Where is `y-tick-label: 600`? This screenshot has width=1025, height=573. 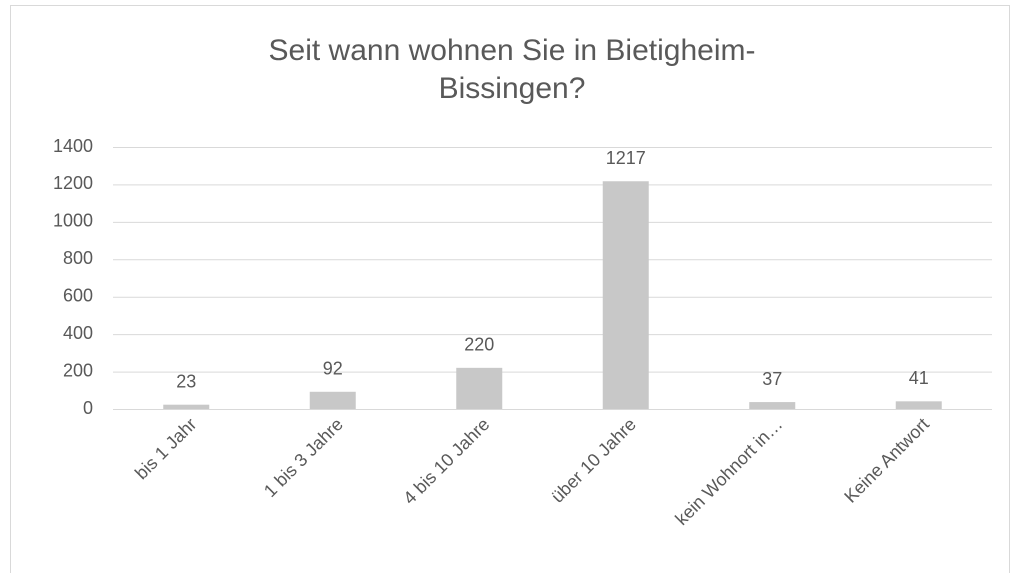
y-tick-label: 600 is located at coordinates (78, 295).